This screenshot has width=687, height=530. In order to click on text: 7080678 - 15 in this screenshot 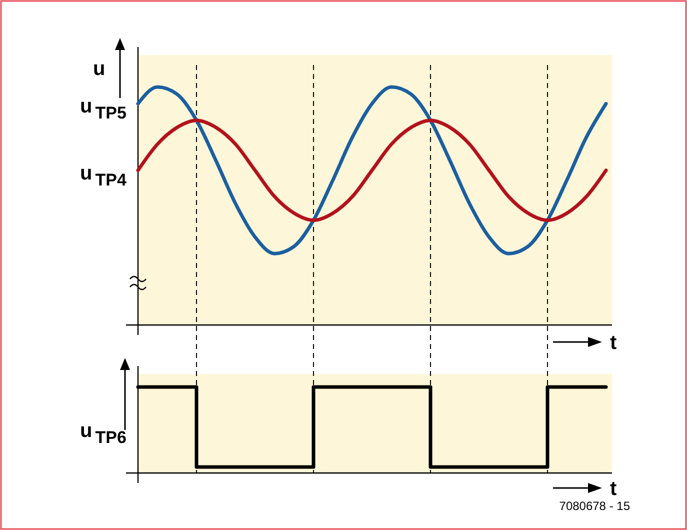, I will do `click(594, 506)`.